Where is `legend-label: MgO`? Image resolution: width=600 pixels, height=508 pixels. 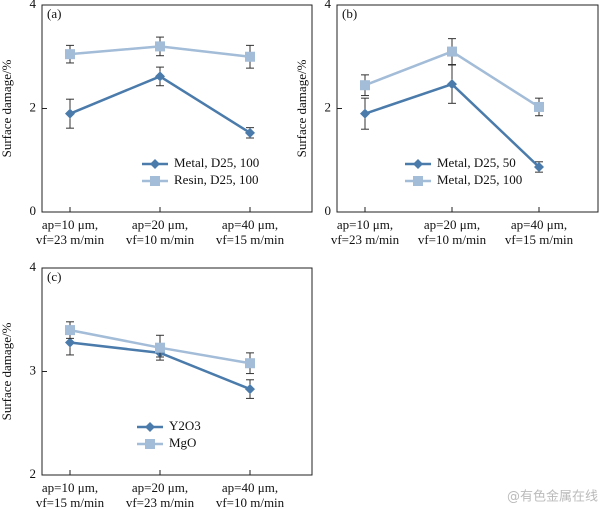
legend-label: MgO is located at coordinates (182, 442).